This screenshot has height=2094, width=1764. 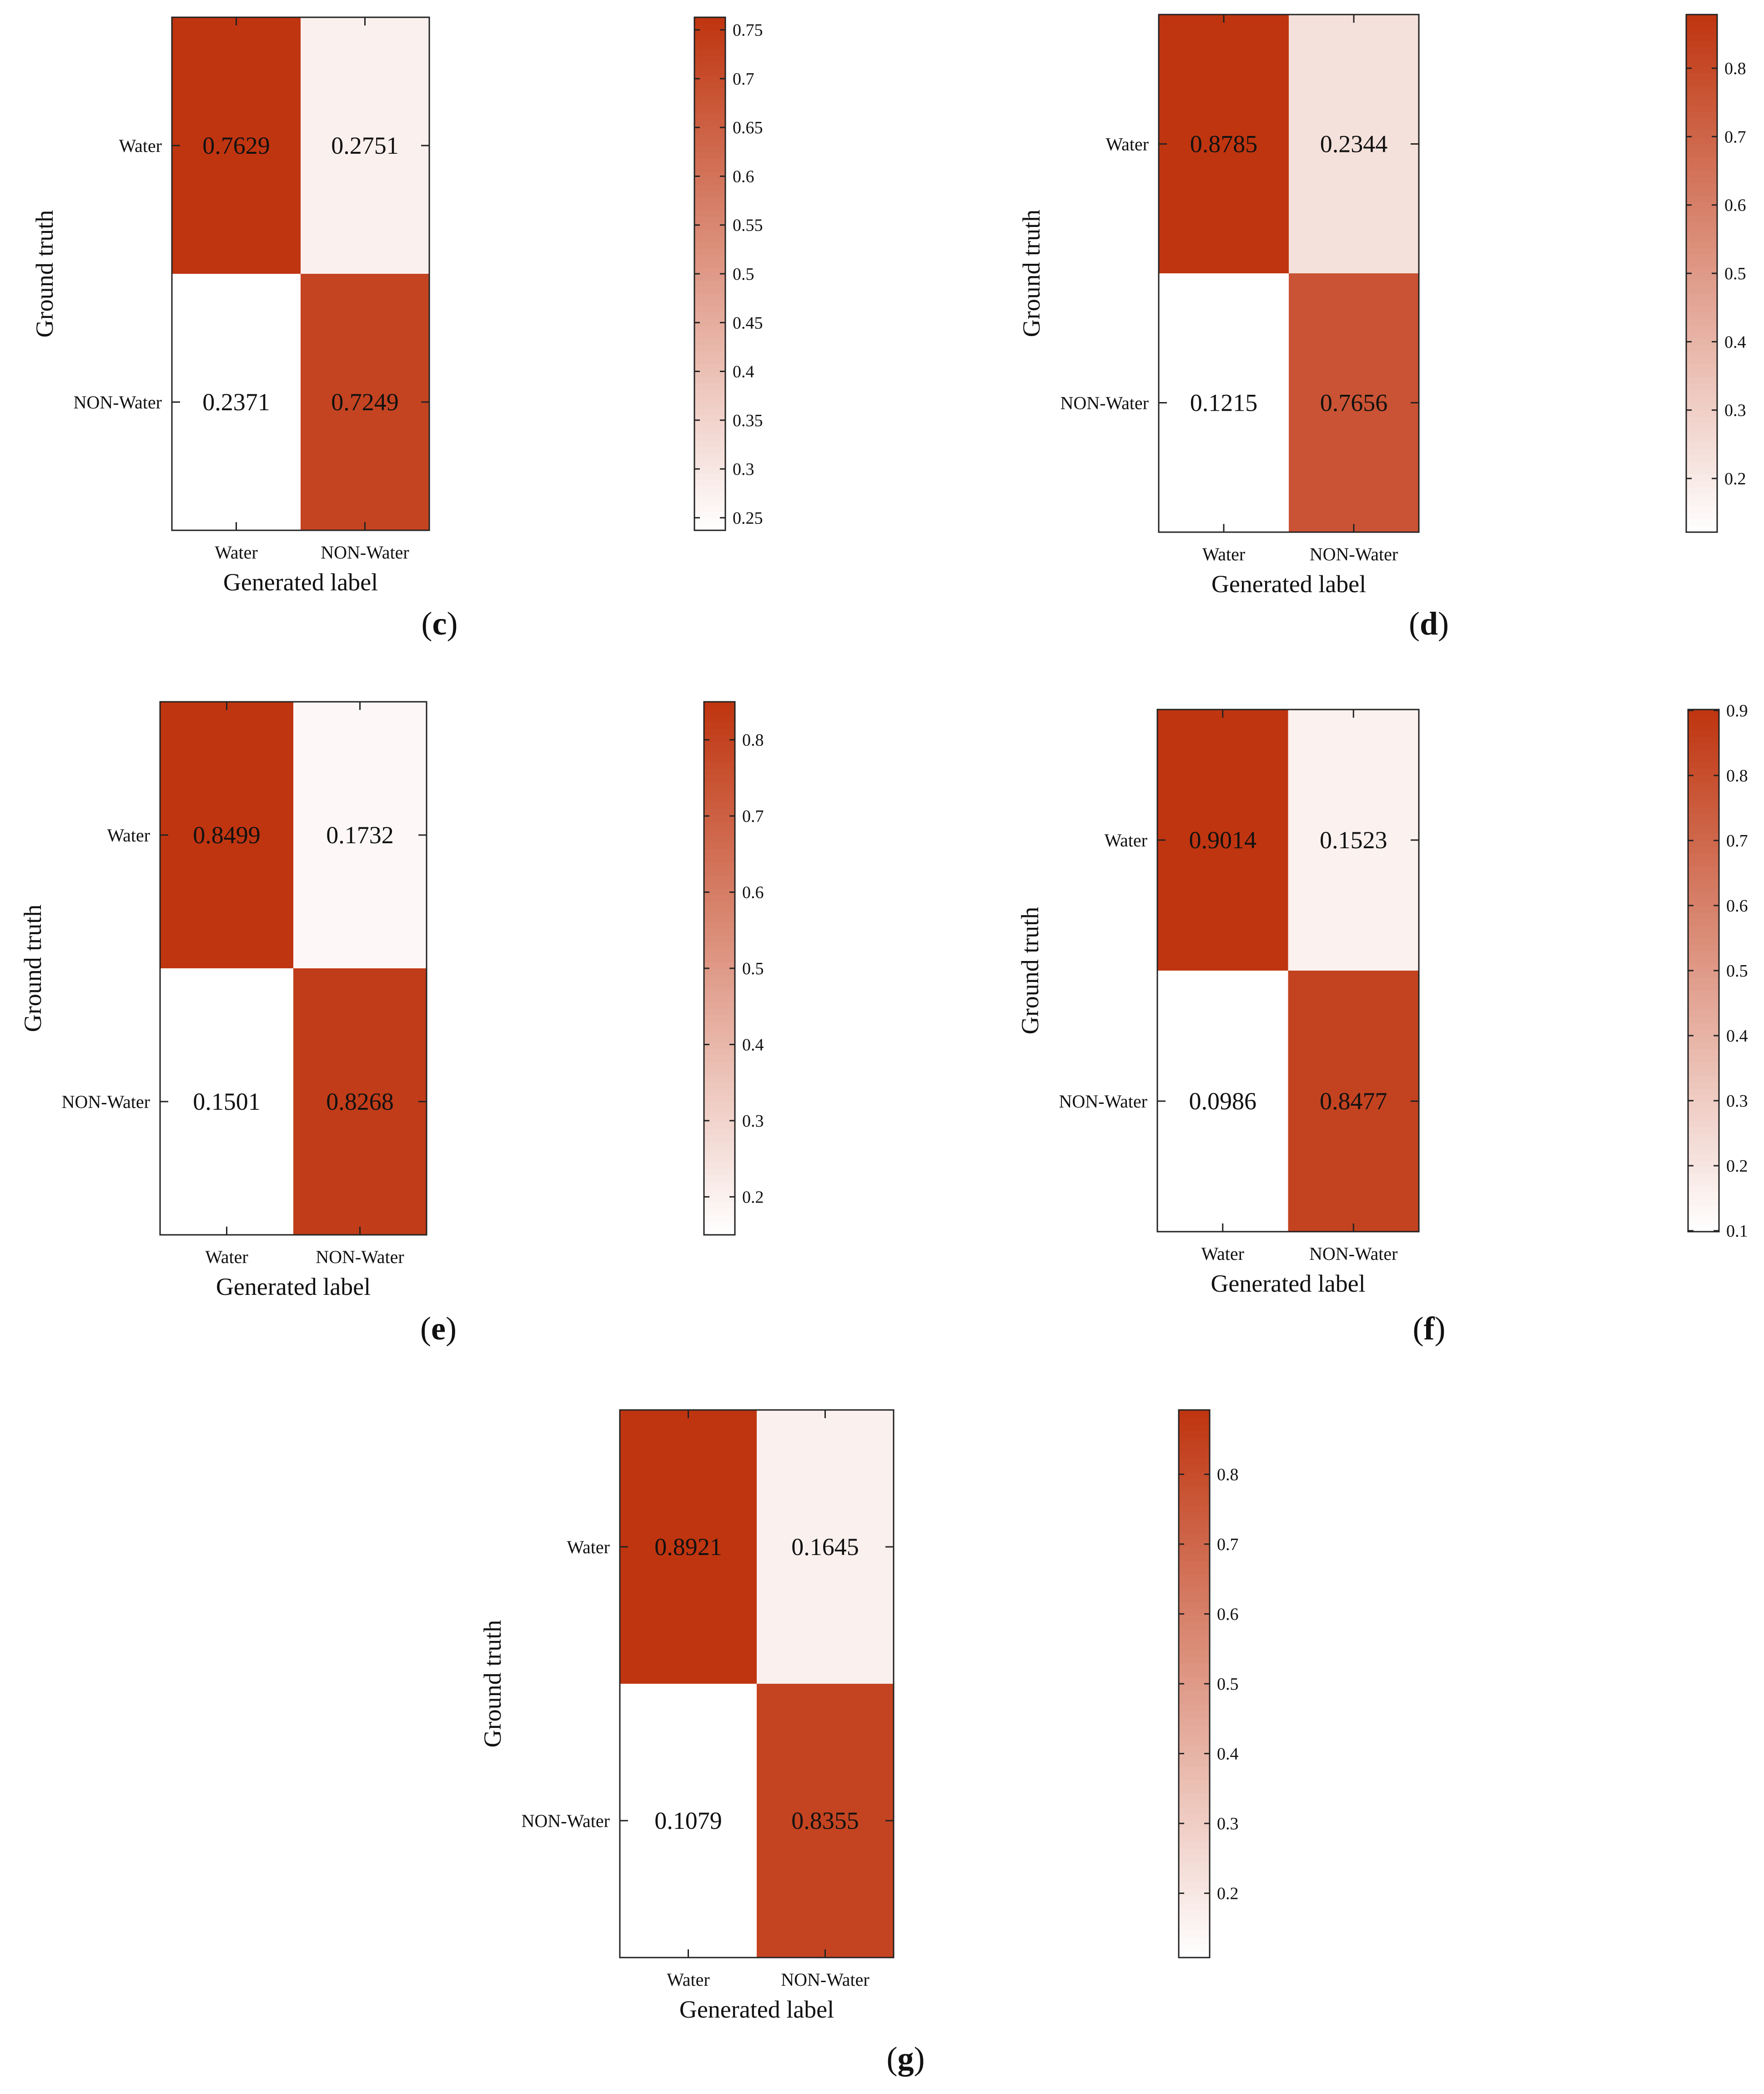 What do you see at coordinates (1228, 1684) in the screenshot?
I see `colorbar-tick-label: 0.5` at bounding box center [1228, 1684].